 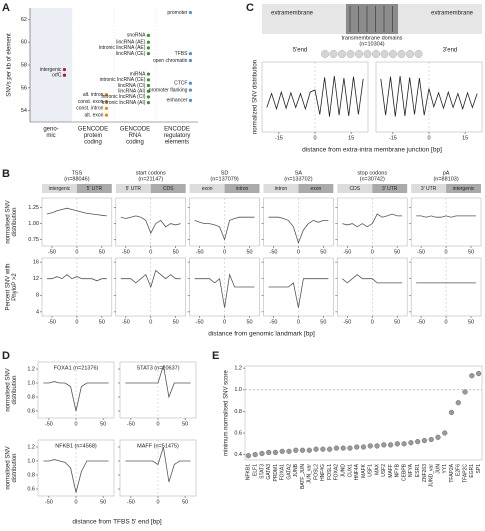 What do you see at coordinates (261, 334) in the screenshot?
I see `x-axis-label: distance from genomic landmark [bp]` at bounding box center [261, 334].